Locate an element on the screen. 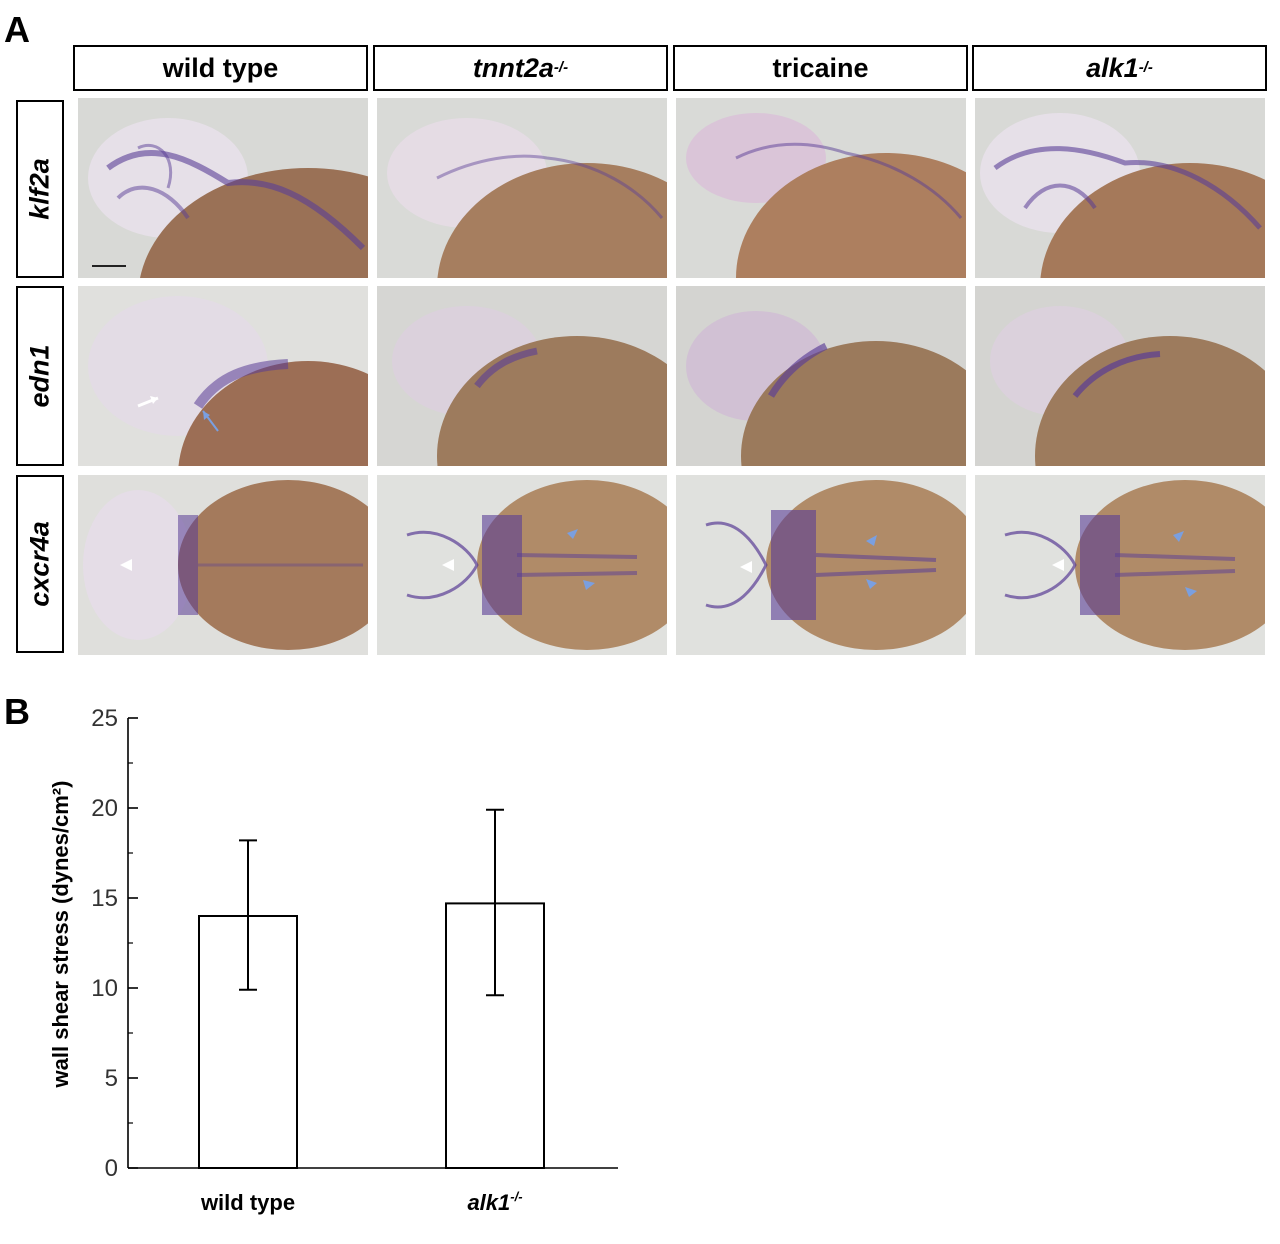  embryo-image-edn1-tnnt2a is located at coordinates (522, 376).